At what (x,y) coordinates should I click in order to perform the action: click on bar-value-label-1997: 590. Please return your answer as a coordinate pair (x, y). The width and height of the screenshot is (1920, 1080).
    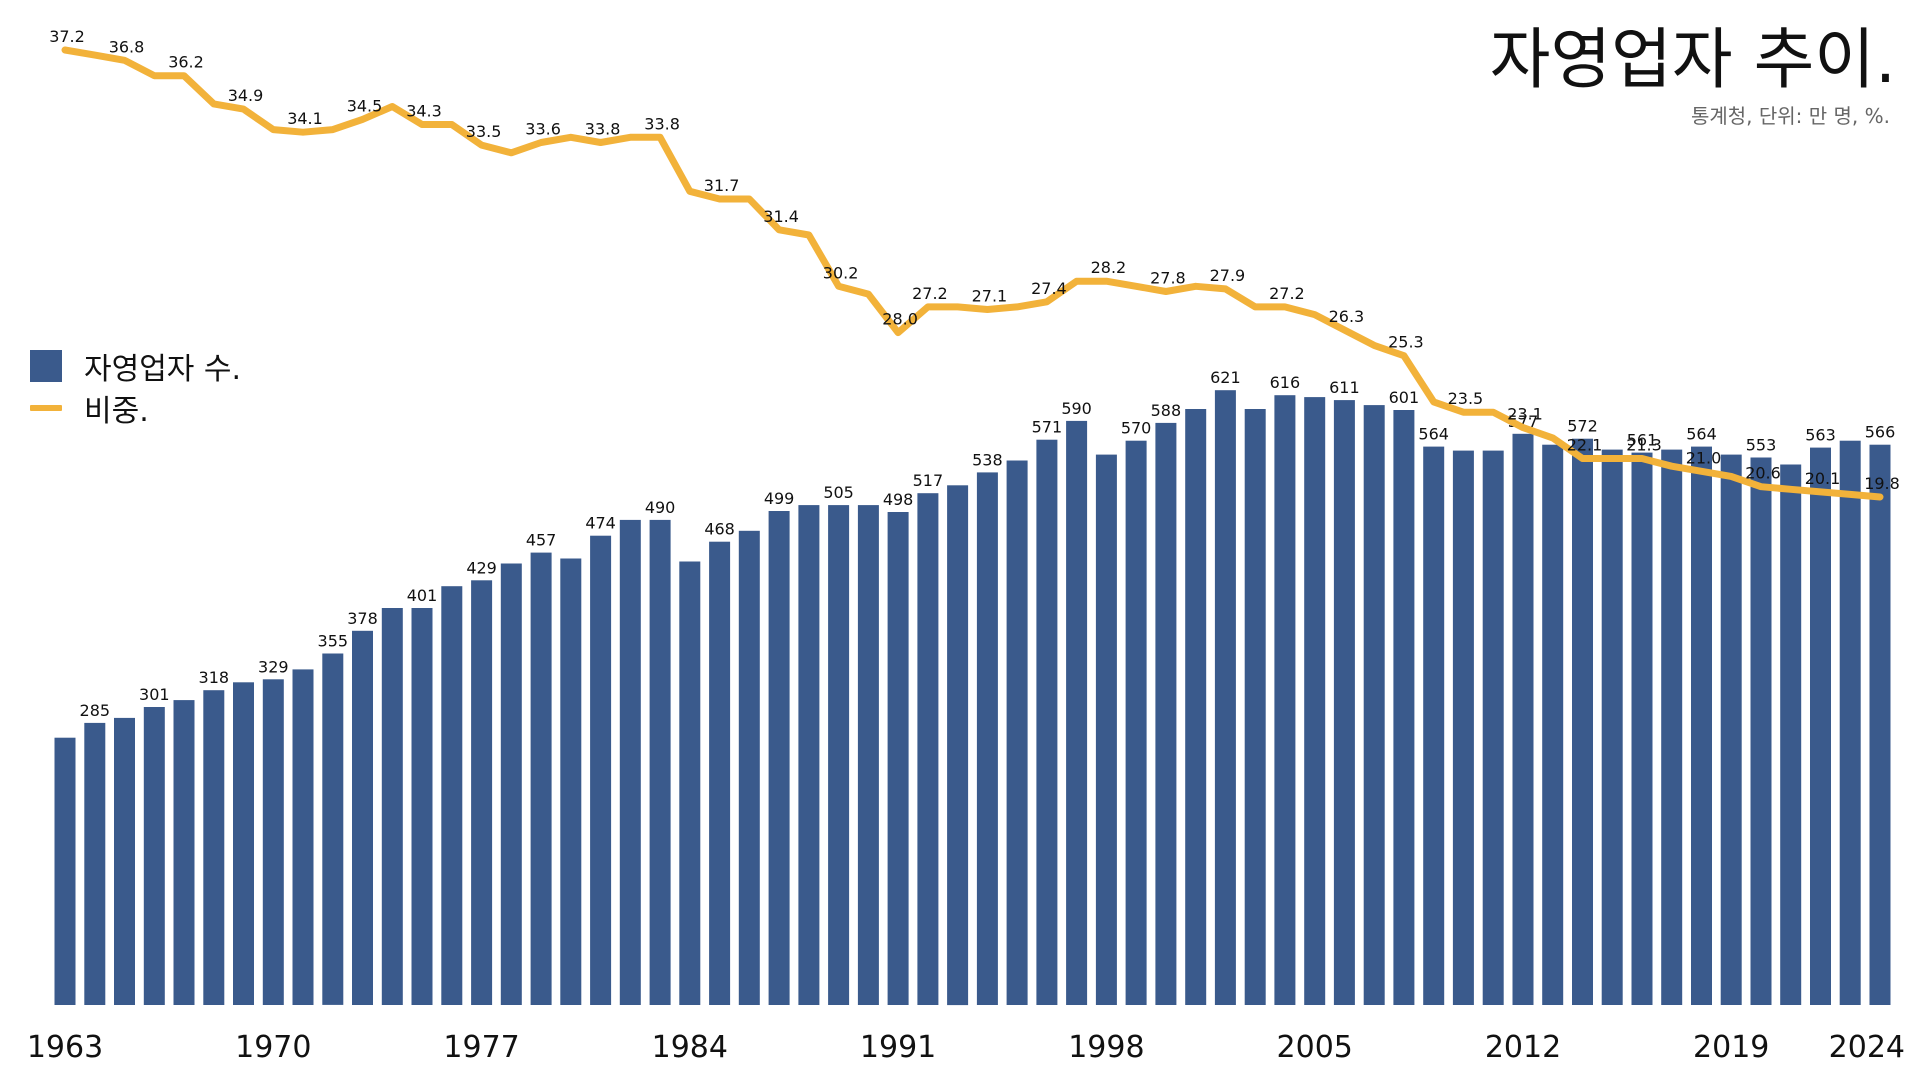
    Looking at the image, I should click on (1076, 408).